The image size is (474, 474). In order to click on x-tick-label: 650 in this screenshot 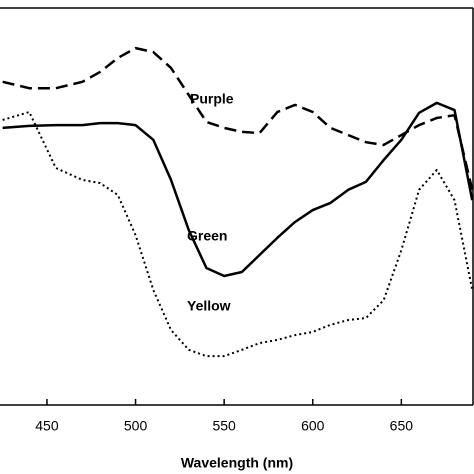, I will do `click(402, 426)`.